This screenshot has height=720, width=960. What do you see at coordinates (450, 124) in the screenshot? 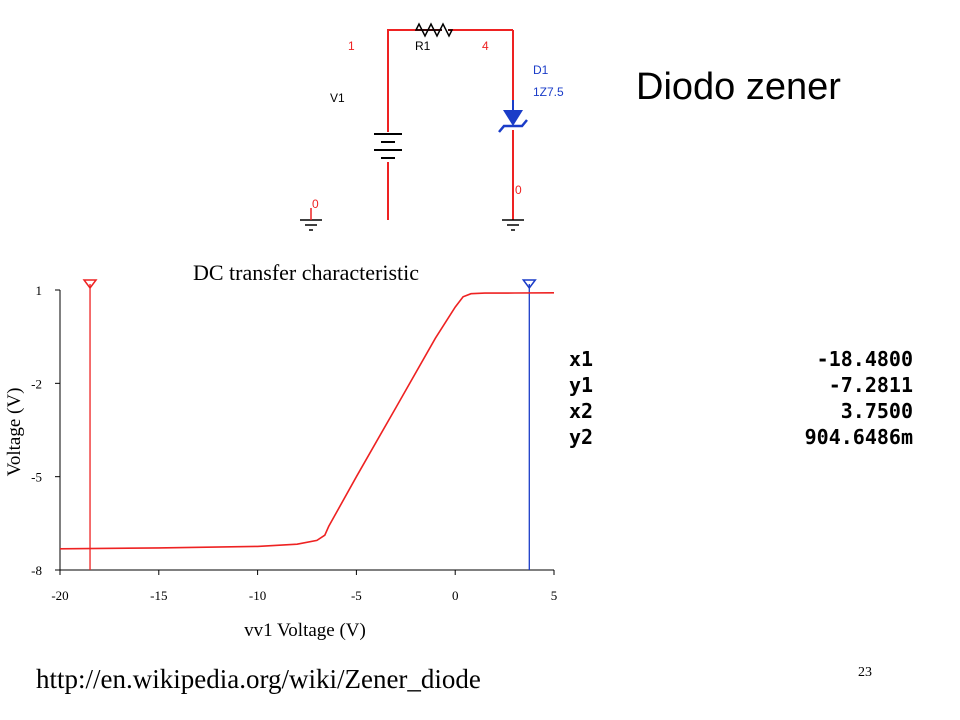
I see `circuit-wires` at bounding box center [450, 124].